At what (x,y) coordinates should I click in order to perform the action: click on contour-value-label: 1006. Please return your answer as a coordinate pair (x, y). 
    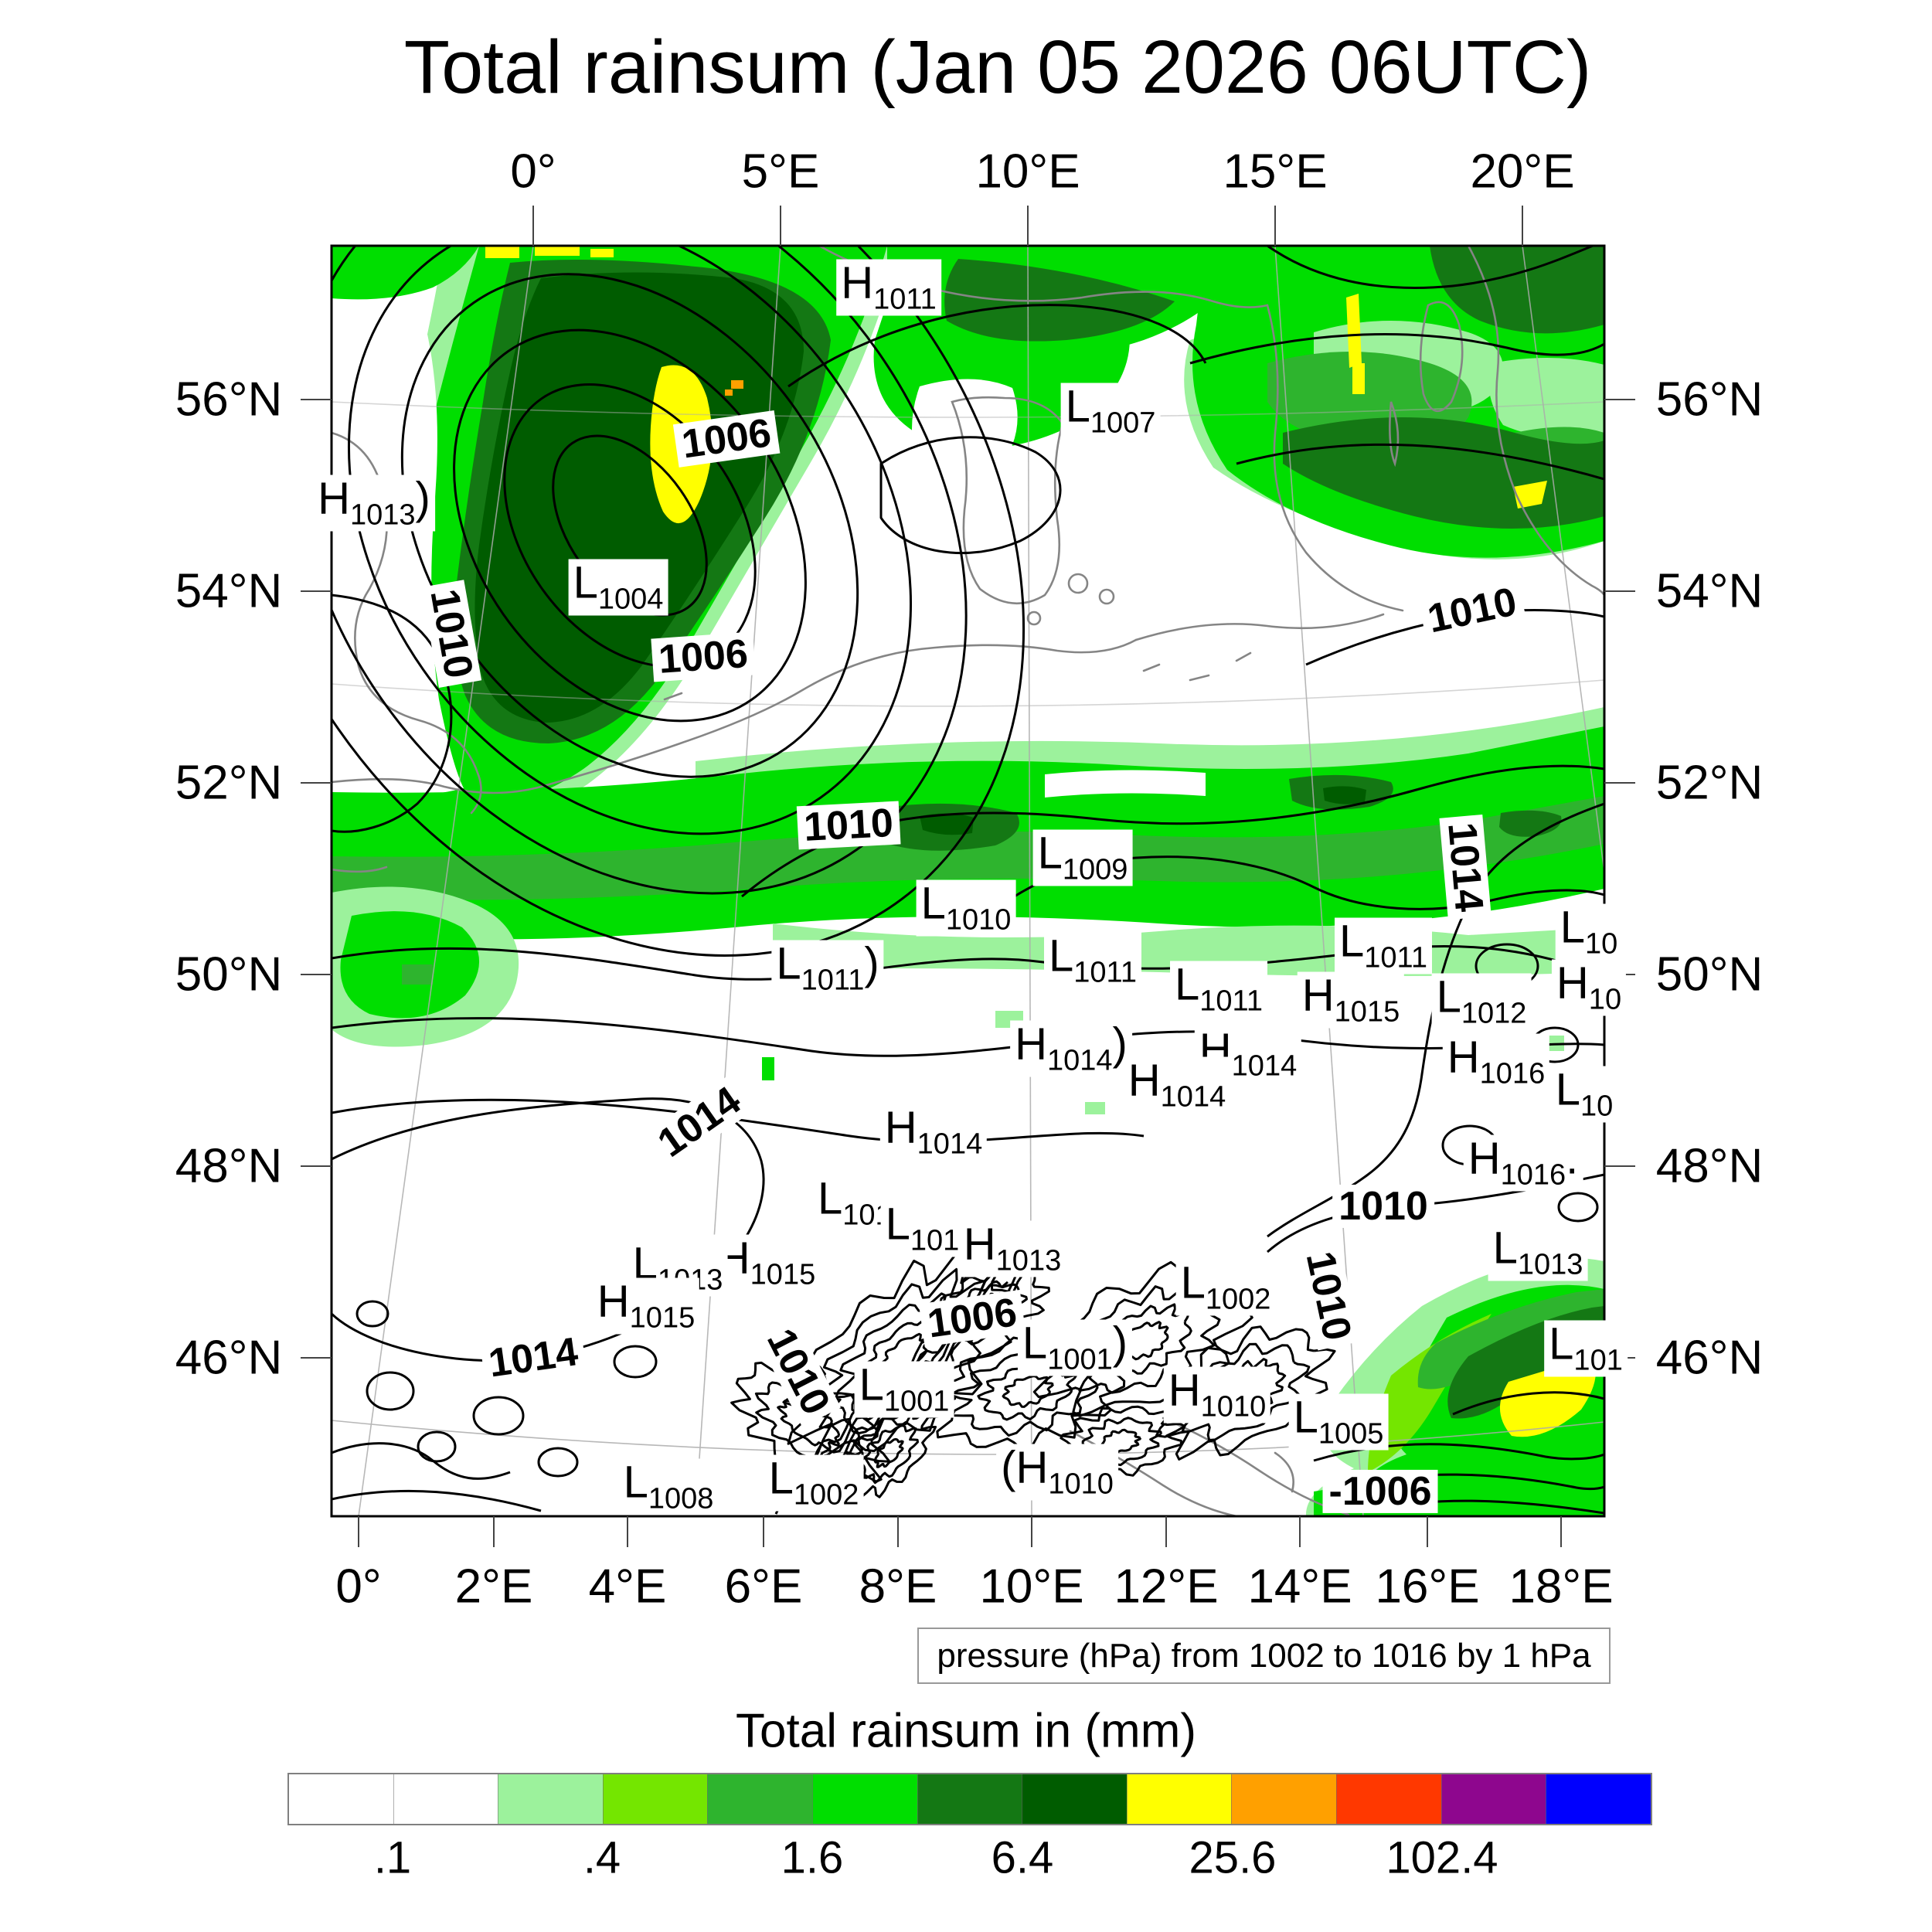
    Looking at the image, I should click on (703, 656).